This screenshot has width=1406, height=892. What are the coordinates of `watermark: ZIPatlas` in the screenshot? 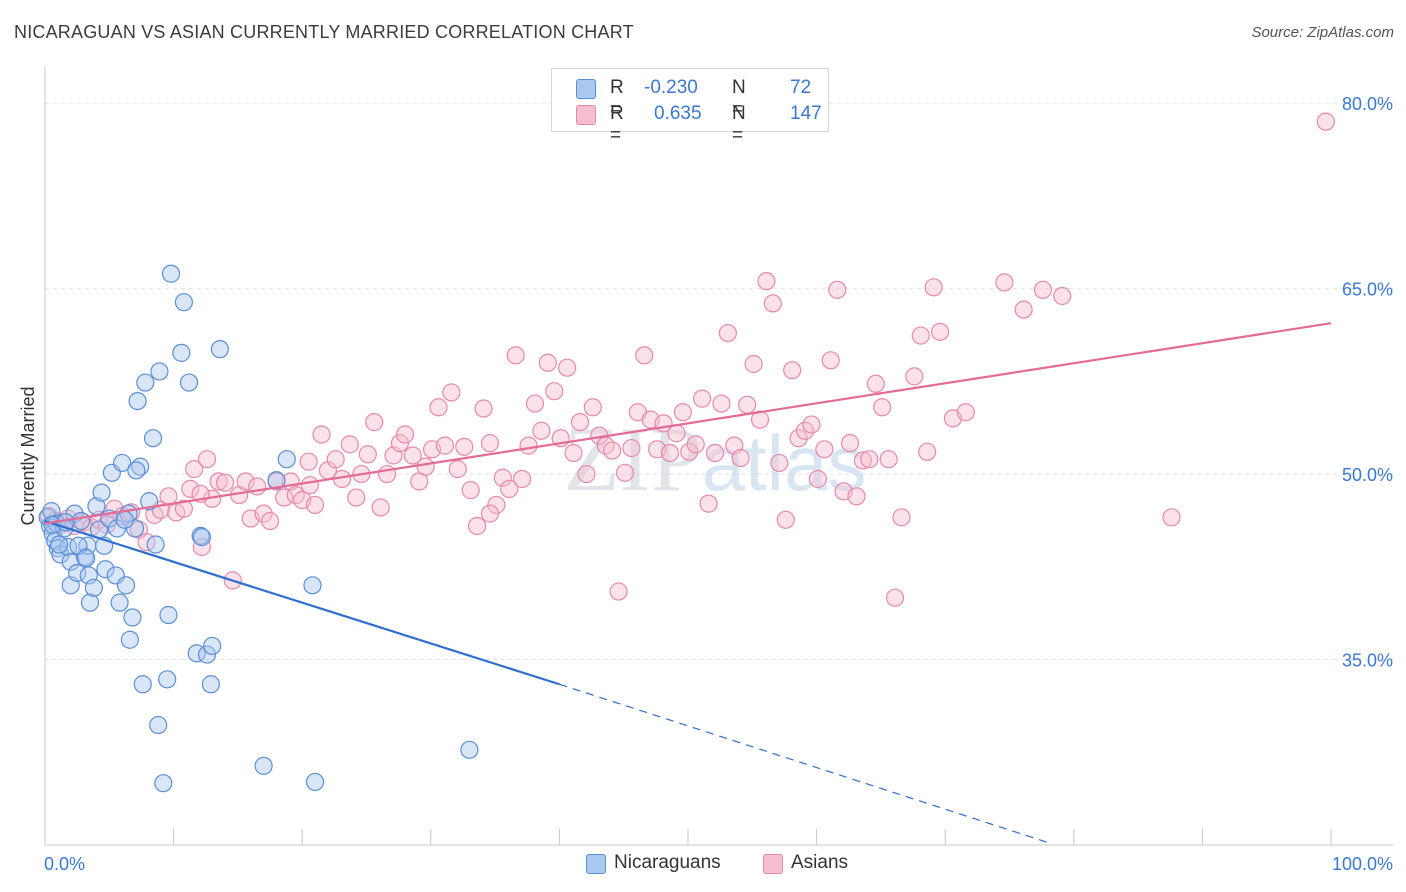 It's located at (715, 459).